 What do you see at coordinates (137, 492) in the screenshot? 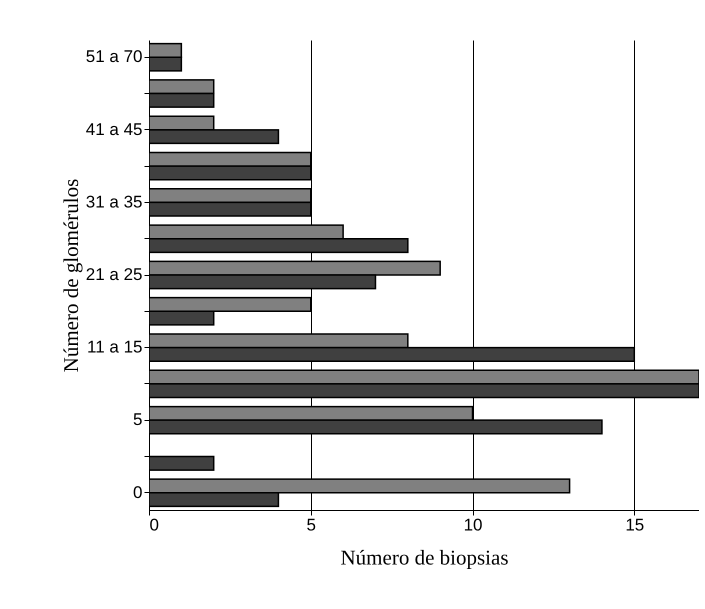
I see `y-tick-label: 0` at bounding box center [137, 492].